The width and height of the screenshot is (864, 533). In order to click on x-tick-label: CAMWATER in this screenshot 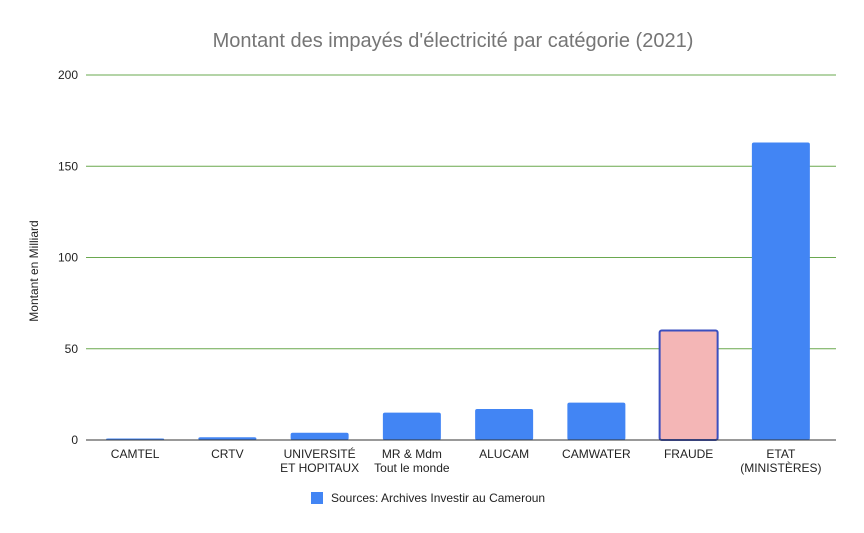, I will do `click(596, 454)`.